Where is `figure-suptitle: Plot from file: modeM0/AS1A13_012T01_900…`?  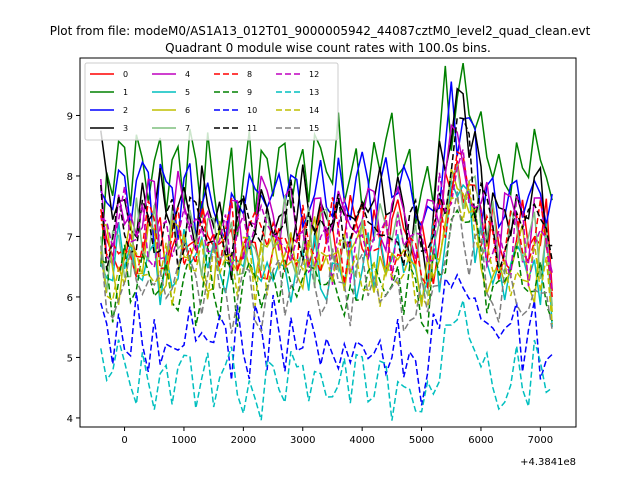
figure-suptitle: Plot from file: modeM0/AS1A13_012T01_900… is located at coordinates (320, 31).